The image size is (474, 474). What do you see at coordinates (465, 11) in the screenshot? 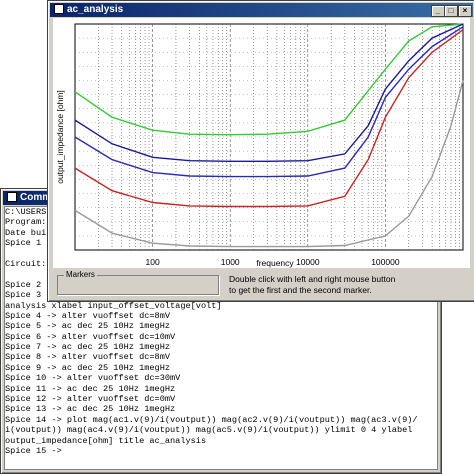
I see `close-button: ×` at bounding box center [465, 11].